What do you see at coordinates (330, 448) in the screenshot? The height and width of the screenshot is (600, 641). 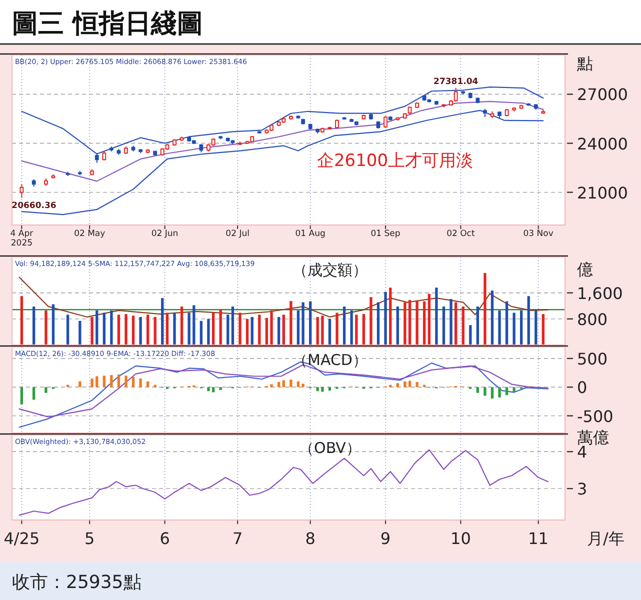 I see `chart-title: （OBV）` at bounding box center [330, 448].